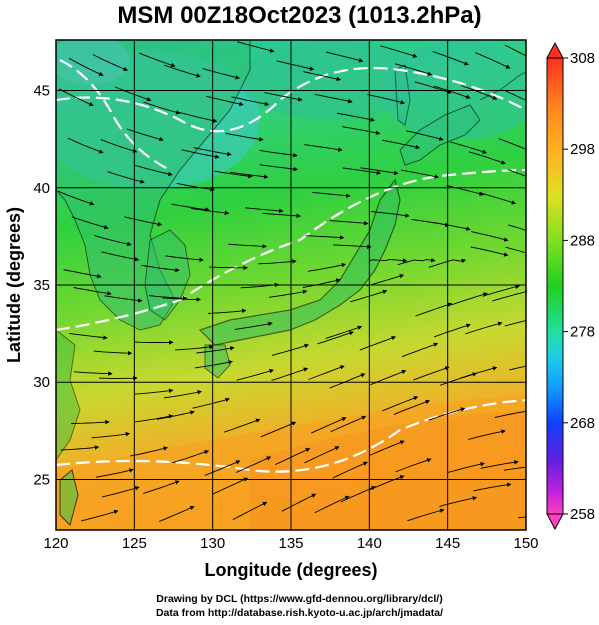 Image resolution: width=599 pixels, height=625 pixels. I want to click on colorbar-ticks: 308 298 288 278 268 258, so click(579, 286).